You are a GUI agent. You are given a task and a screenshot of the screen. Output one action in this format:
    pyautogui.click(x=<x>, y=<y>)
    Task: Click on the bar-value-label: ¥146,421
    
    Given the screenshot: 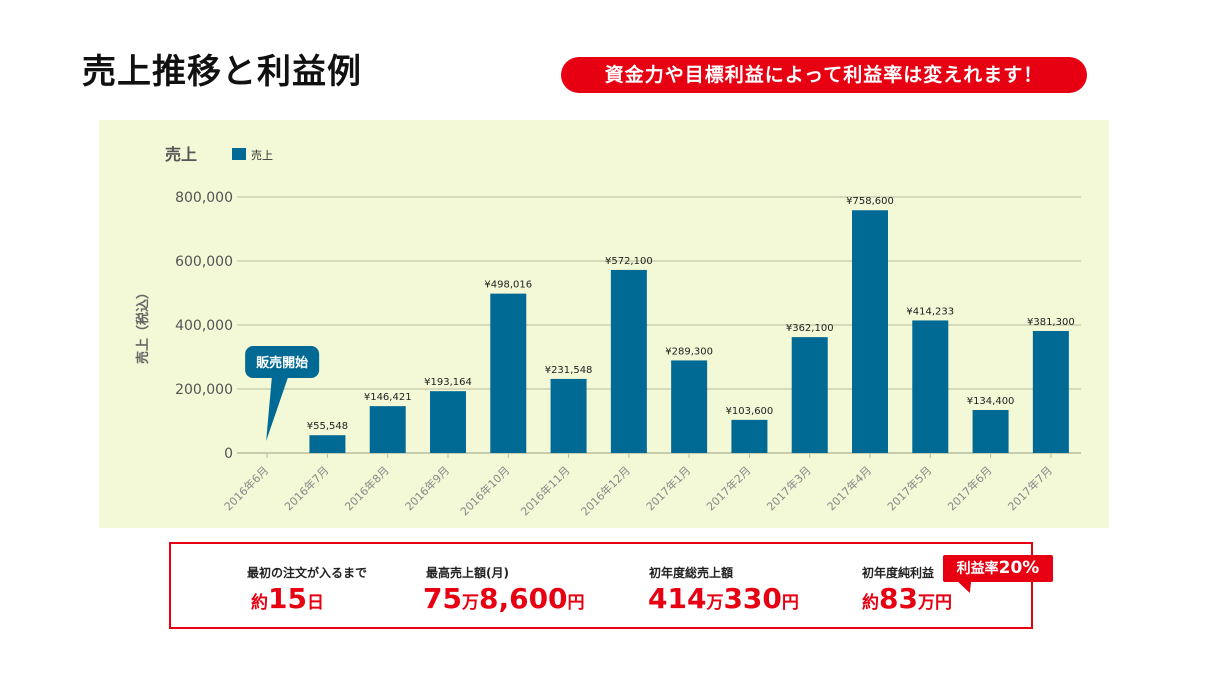 What is the action you would take?
    pyautogui.click(x=388, y=397)
    